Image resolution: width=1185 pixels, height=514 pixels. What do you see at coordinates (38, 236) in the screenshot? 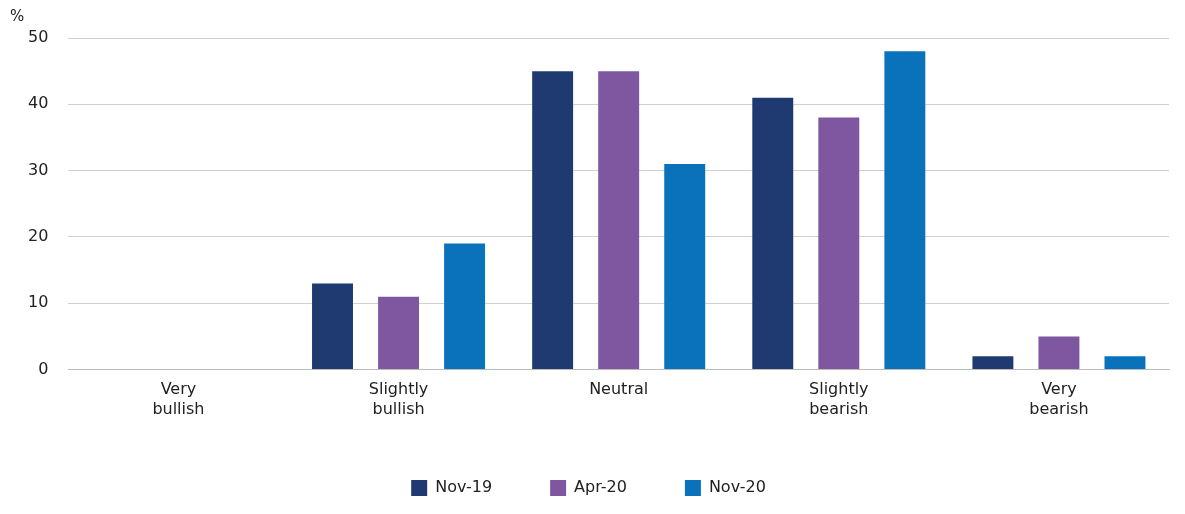
I see `y-tick-label: 20` at bounding box center [38, 236].